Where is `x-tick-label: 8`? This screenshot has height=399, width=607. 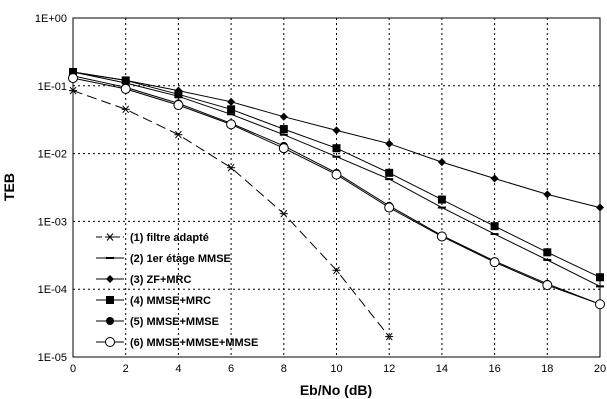
x-tick-label: 8 is located at coordinates (284, 369).